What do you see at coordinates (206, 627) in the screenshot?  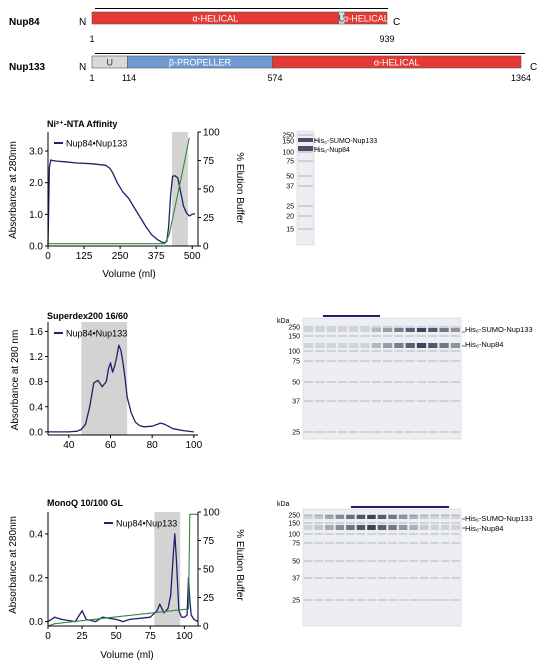 I see `chart-monoq-y2tick-label: 0` at bounding box center [206, 627].